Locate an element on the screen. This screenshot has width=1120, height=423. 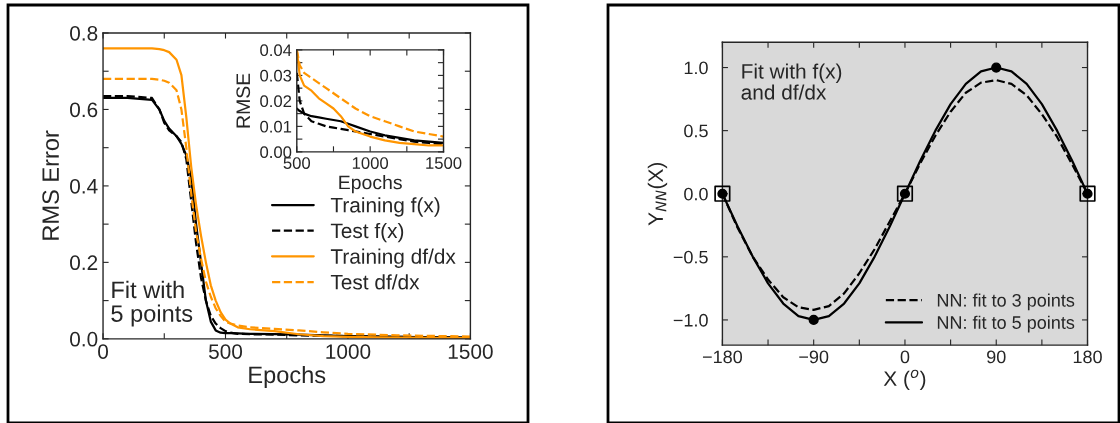
y-axis-title: Y$_{NN}$(X) is located at coordinates (657, 194).